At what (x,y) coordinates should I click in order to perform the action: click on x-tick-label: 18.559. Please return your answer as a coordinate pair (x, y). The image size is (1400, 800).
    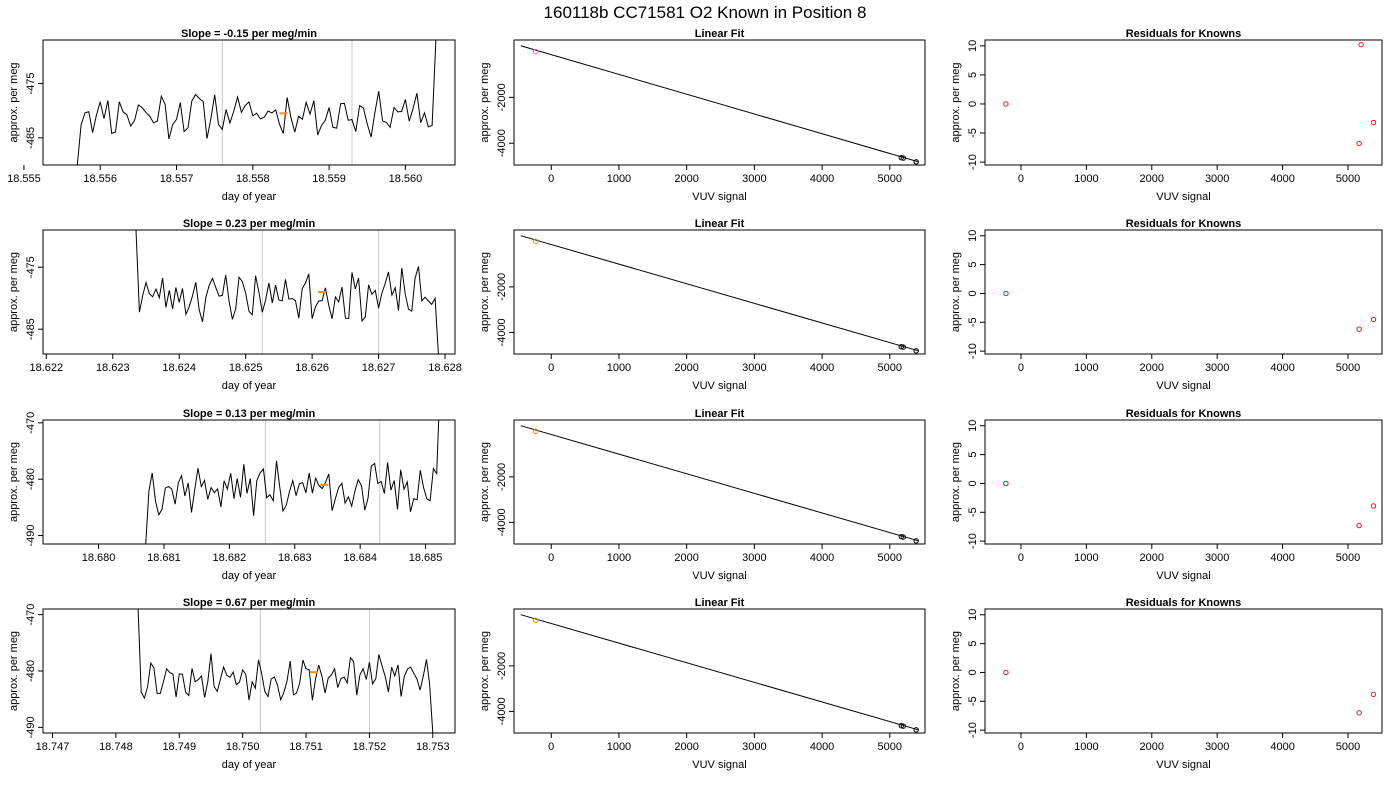
    Looking at the image, I should click on (329, 179).